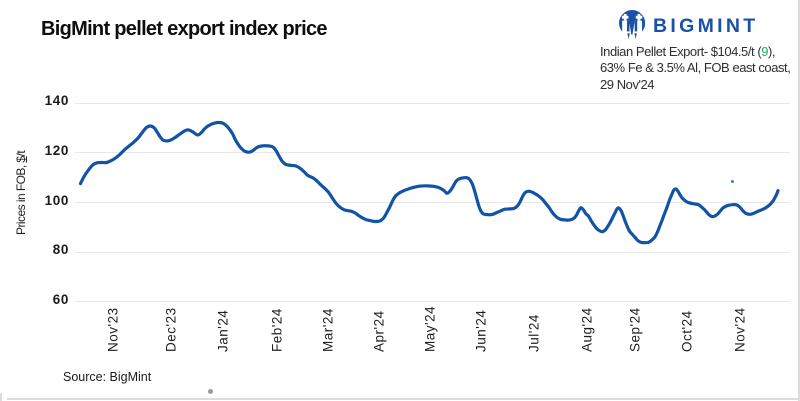  What do you see at coordinates (587, 329) in the screenshot?
I see `svg-text: Aug'24` at bounding box center [587, 329].